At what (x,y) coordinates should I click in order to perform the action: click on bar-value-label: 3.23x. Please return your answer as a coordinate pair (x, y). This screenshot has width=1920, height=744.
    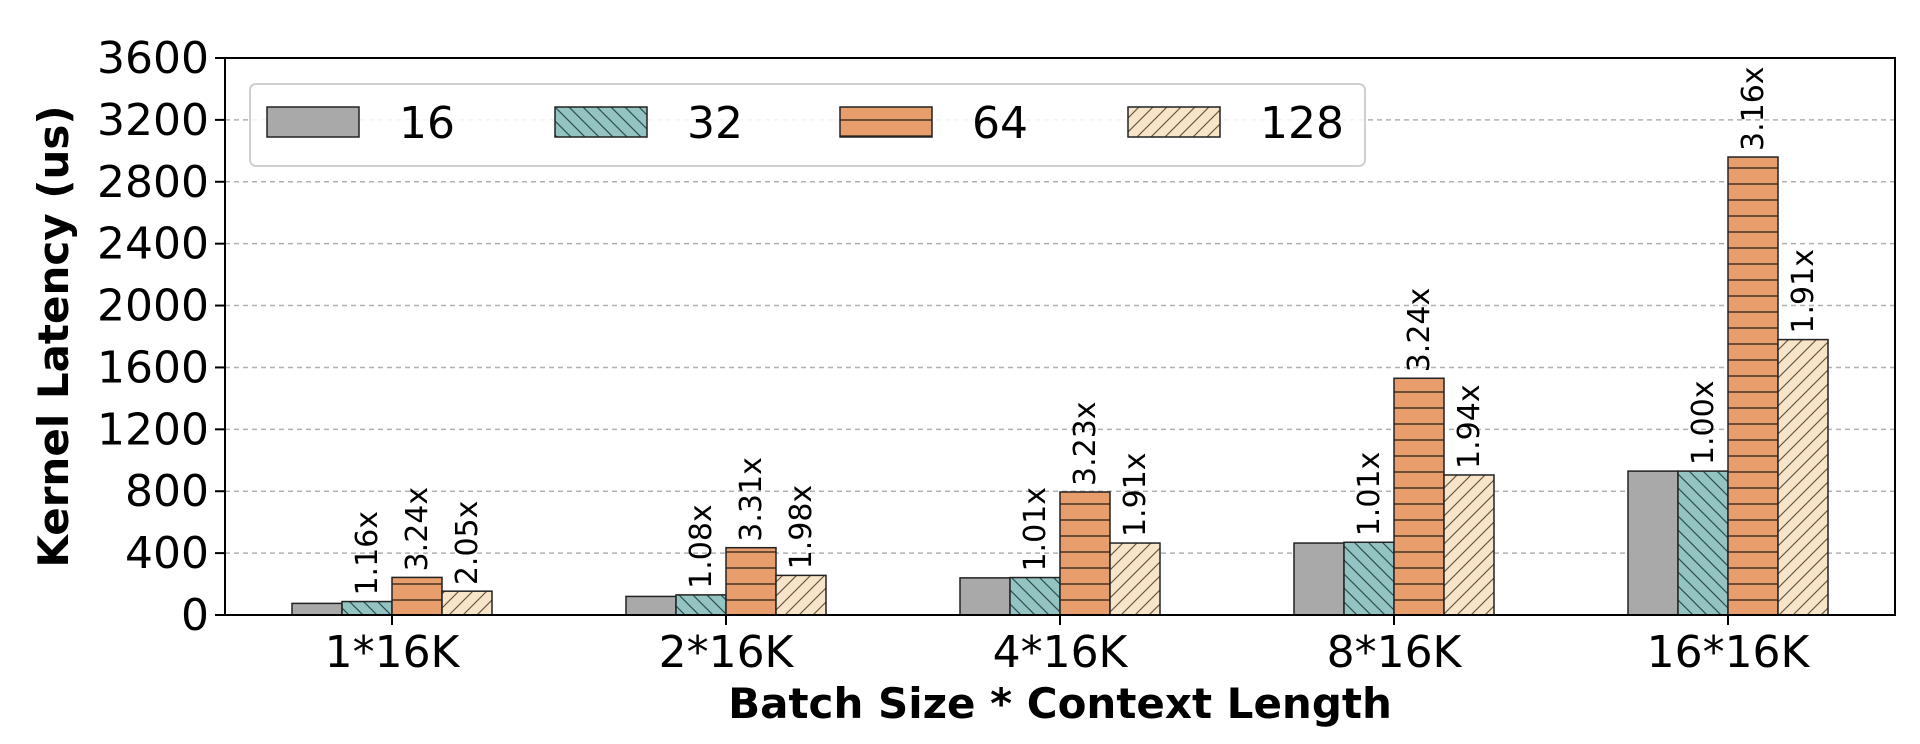
    Looking at the image, I should click on (1085, 443).